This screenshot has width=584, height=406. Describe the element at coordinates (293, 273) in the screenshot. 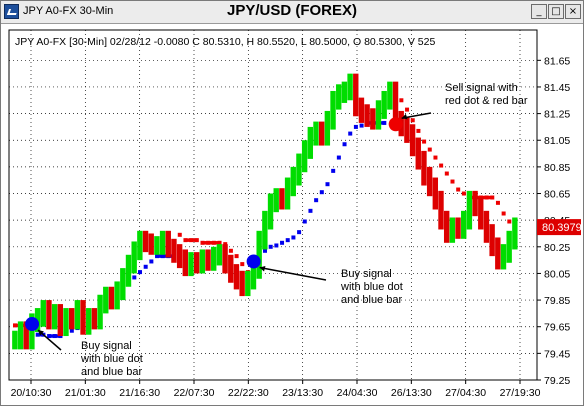

I see `annotation-arrow` at that location.